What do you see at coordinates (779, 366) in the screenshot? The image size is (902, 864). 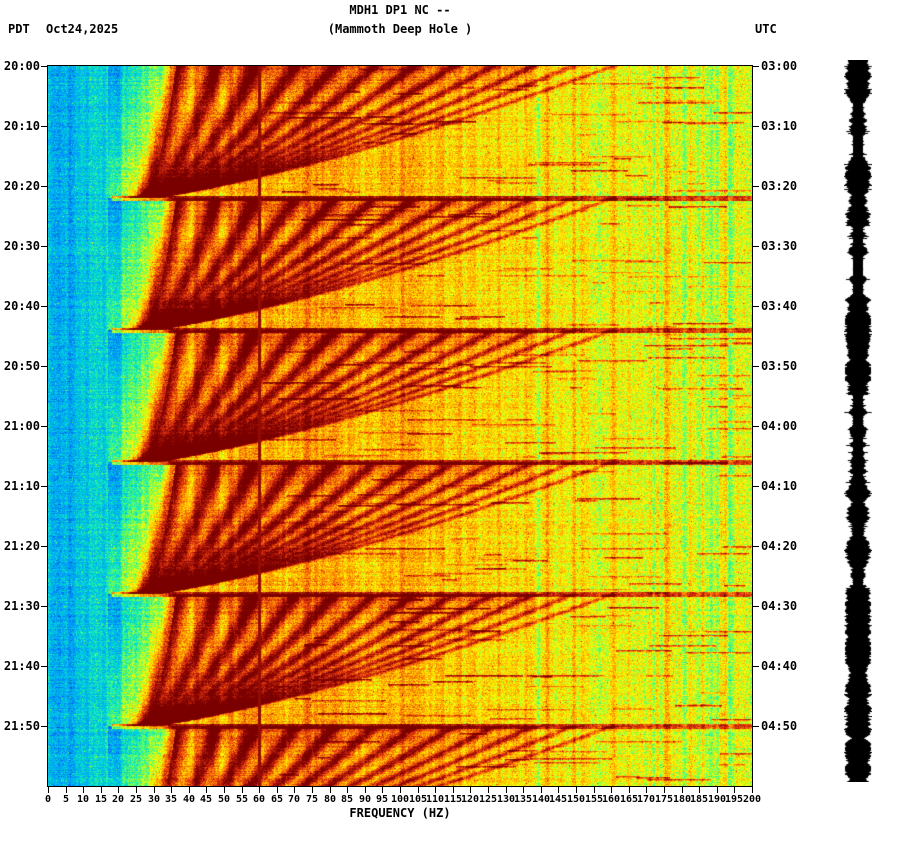 I see `right-time-label: 03:50` at bounding box center [779, 366].